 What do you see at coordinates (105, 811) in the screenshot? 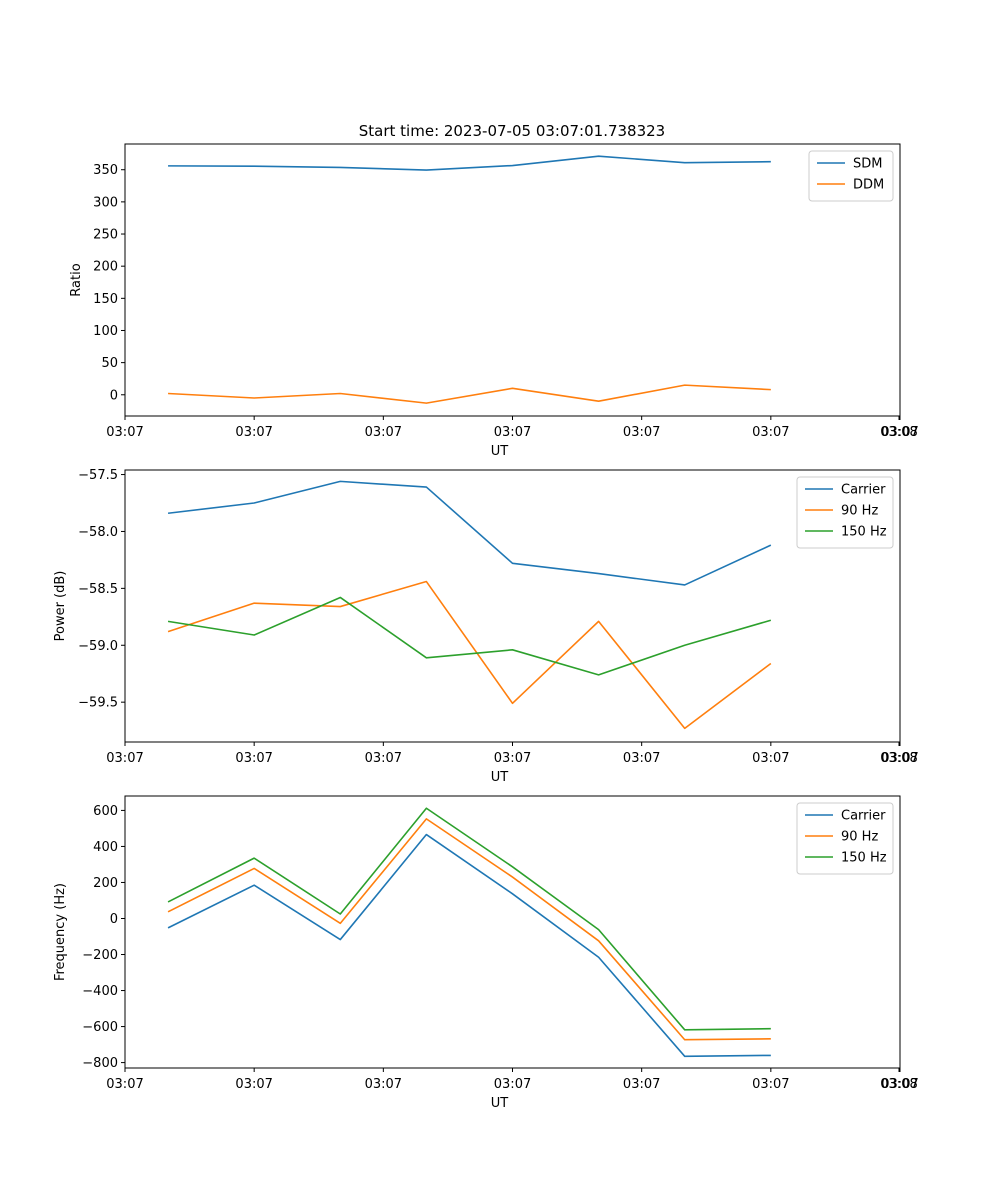
I see `y-tick-label: 600` at bounding box center [105, 811].